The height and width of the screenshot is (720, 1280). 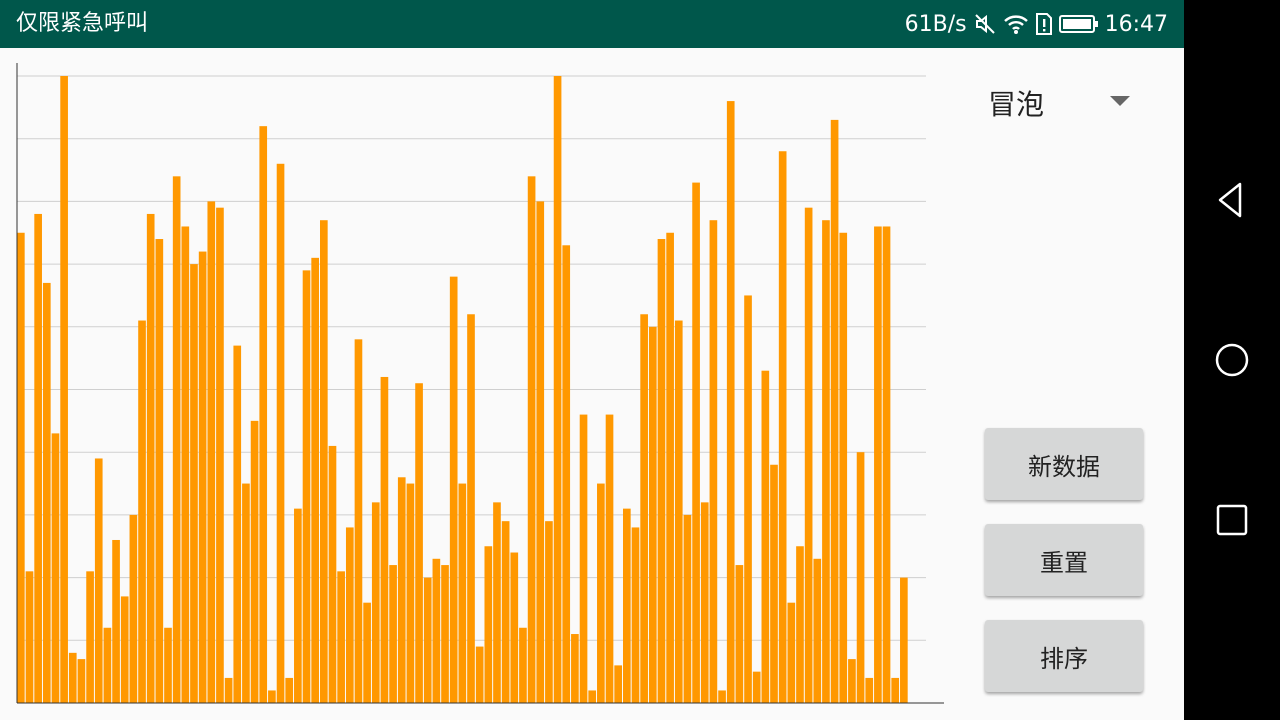 What do you see at coordinates (1063, 103) in the screenshot?
I see `sort-algorithm-dropdown: 冒泡` at bounding box center [1063, 103].